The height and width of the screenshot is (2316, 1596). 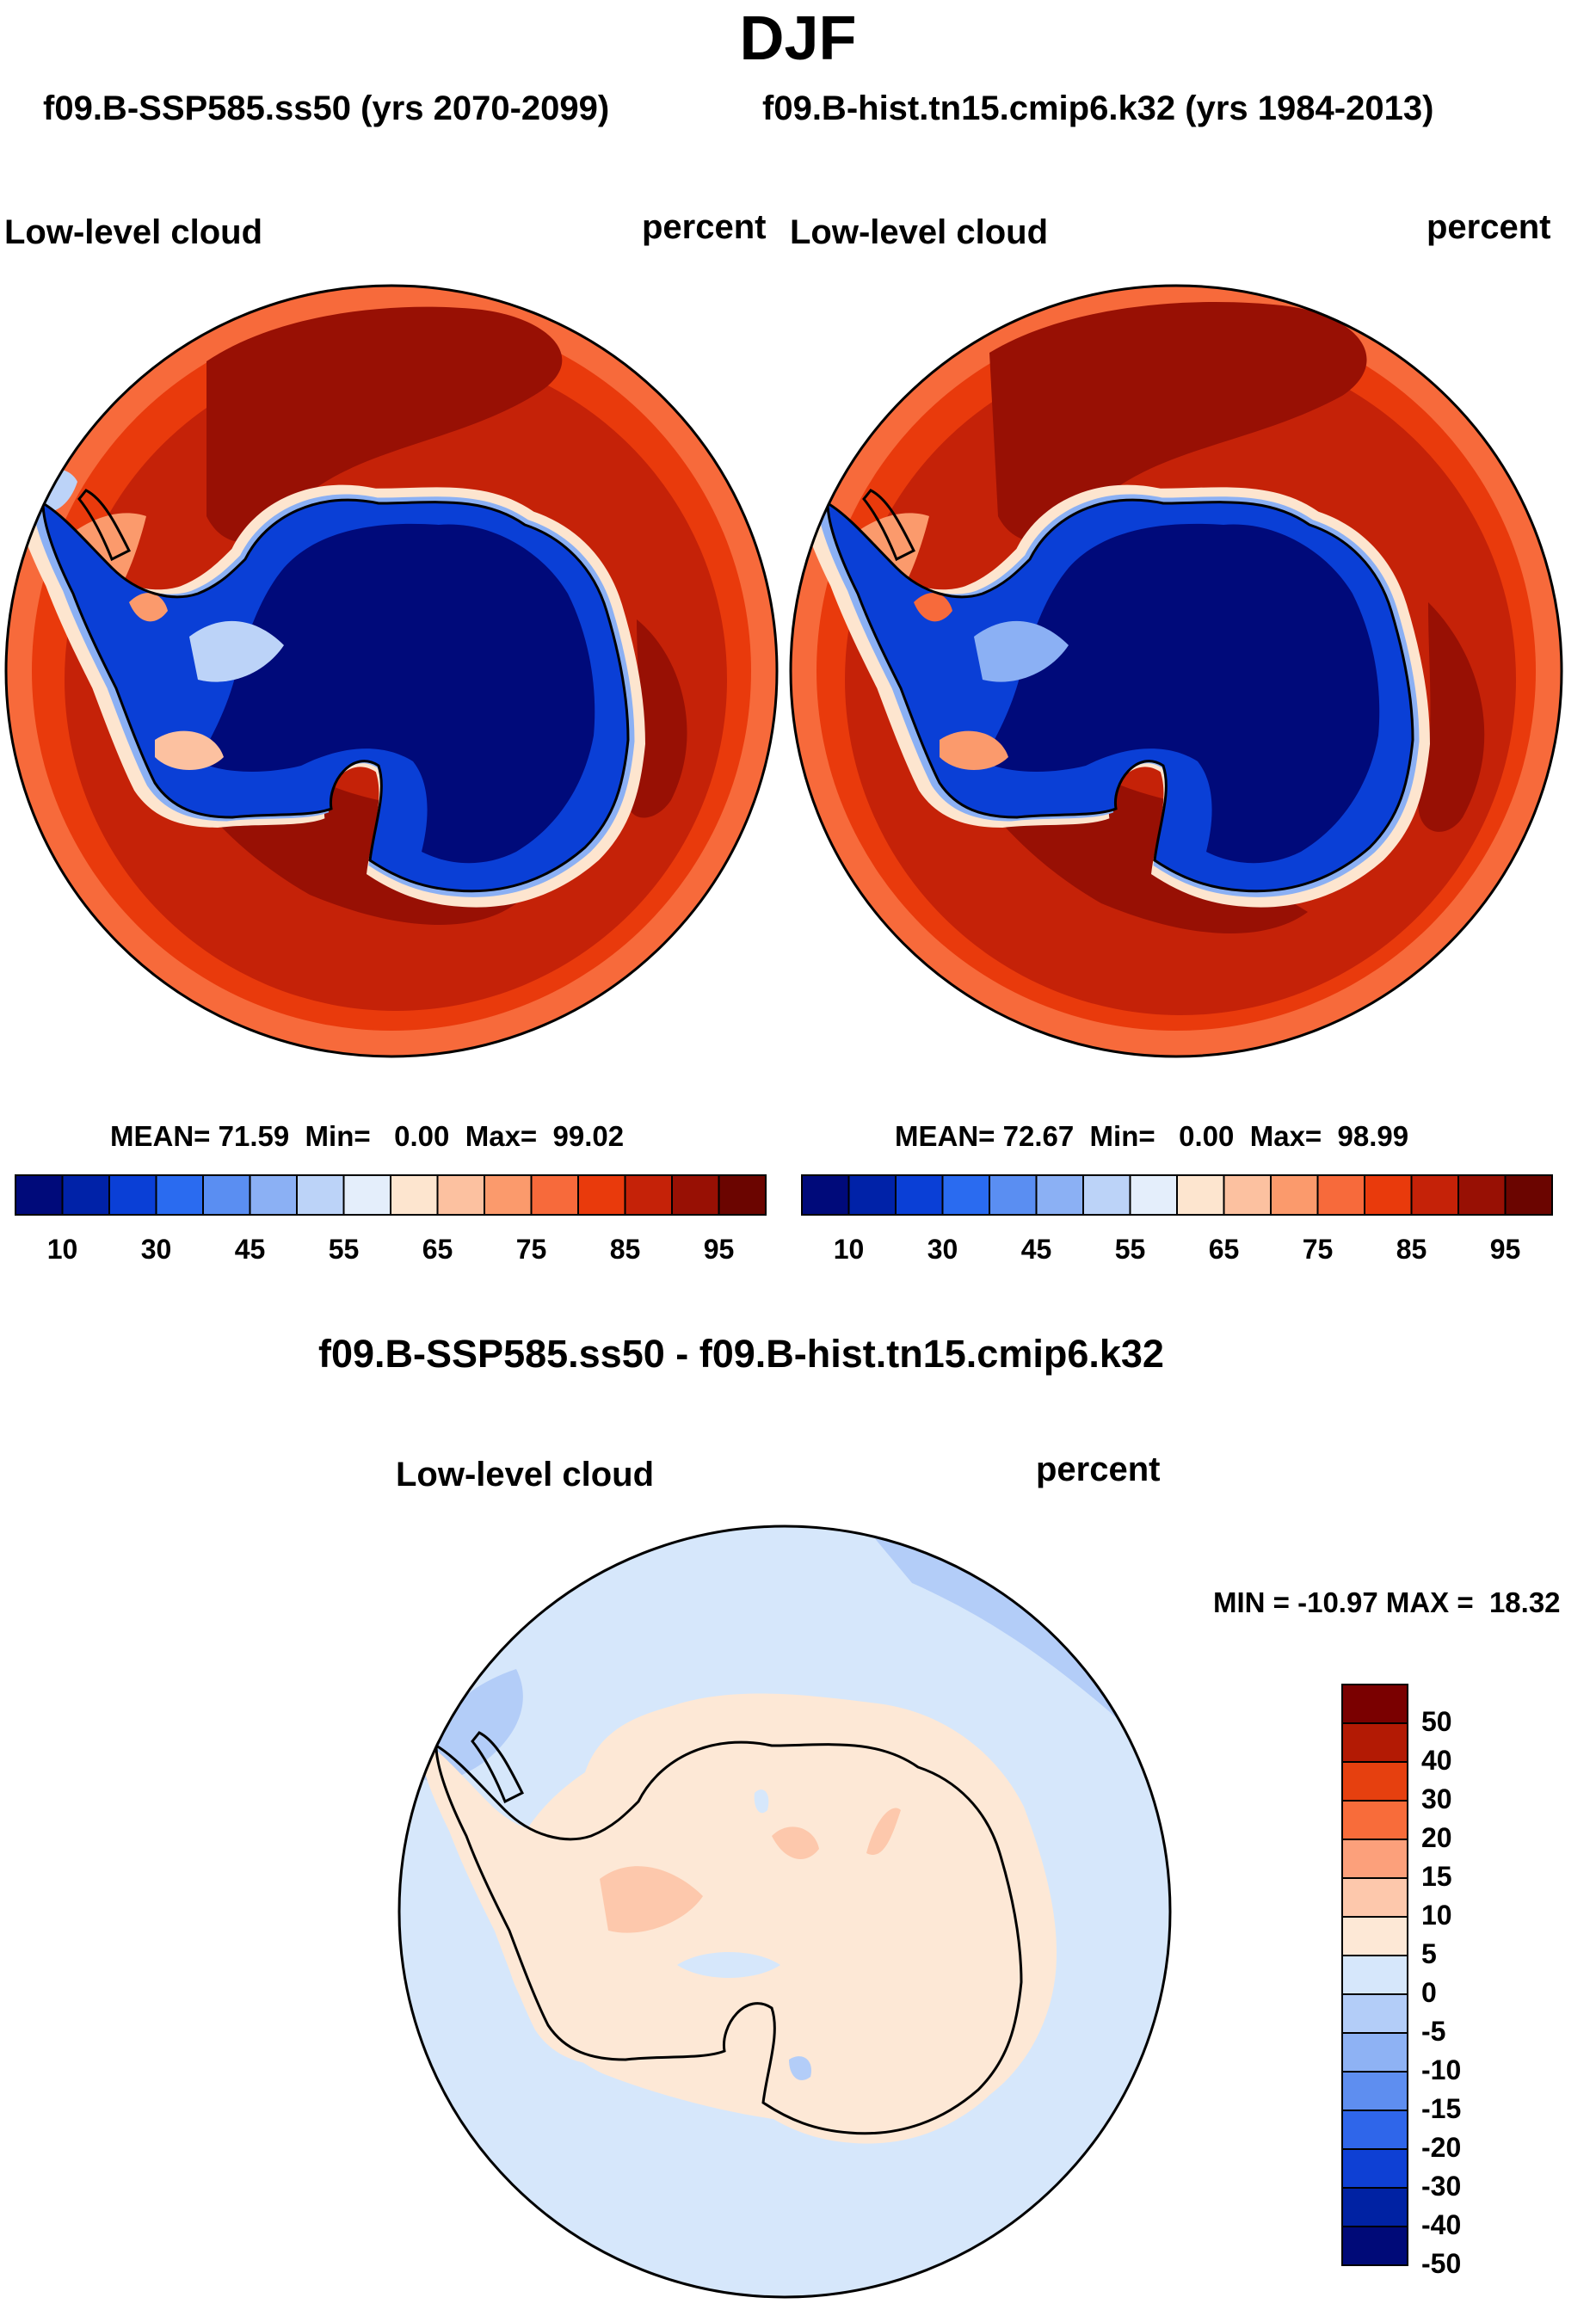 I want to click on colorbar-a, so click(x=391, y=1195).